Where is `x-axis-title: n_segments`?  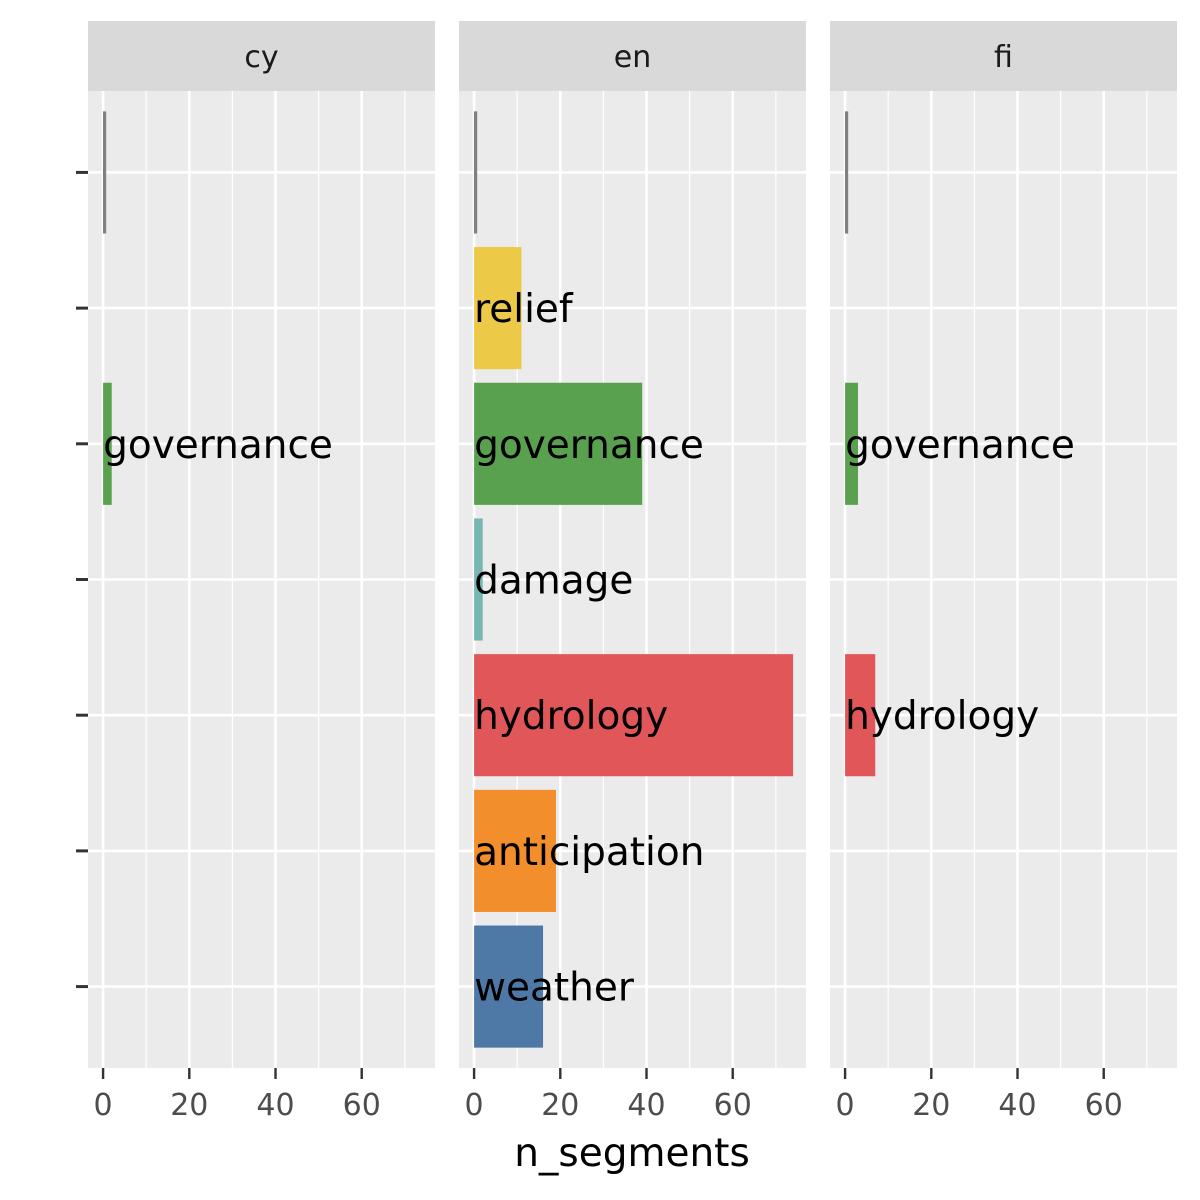
x-axis-title: n_segments is located at coordinates (632, 1153).